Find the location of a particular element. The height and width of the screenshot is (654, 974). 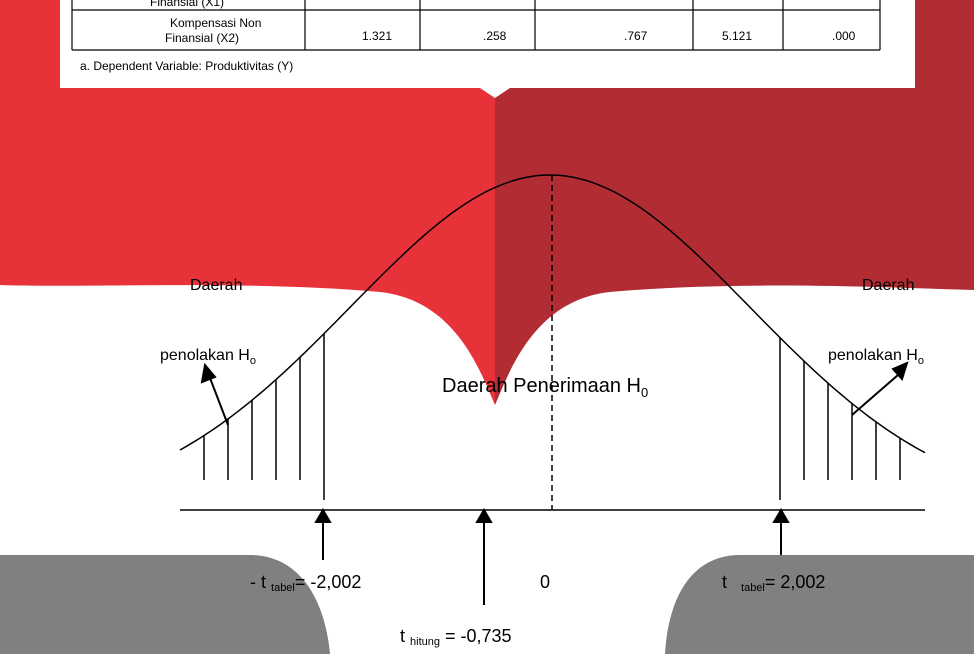

cell: Kompensasi Non is located at coordinates (215, 23).